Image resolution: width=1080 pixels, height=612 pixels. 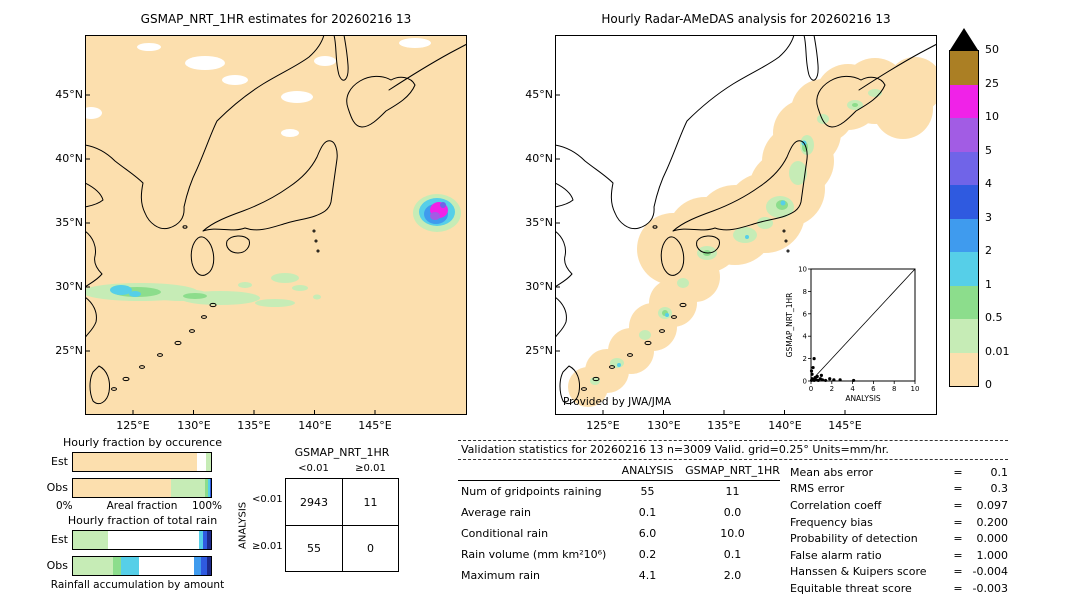 I want to click on inset-ylabel: GSMAP_NRT_1HR, so click(x=789, y=325).